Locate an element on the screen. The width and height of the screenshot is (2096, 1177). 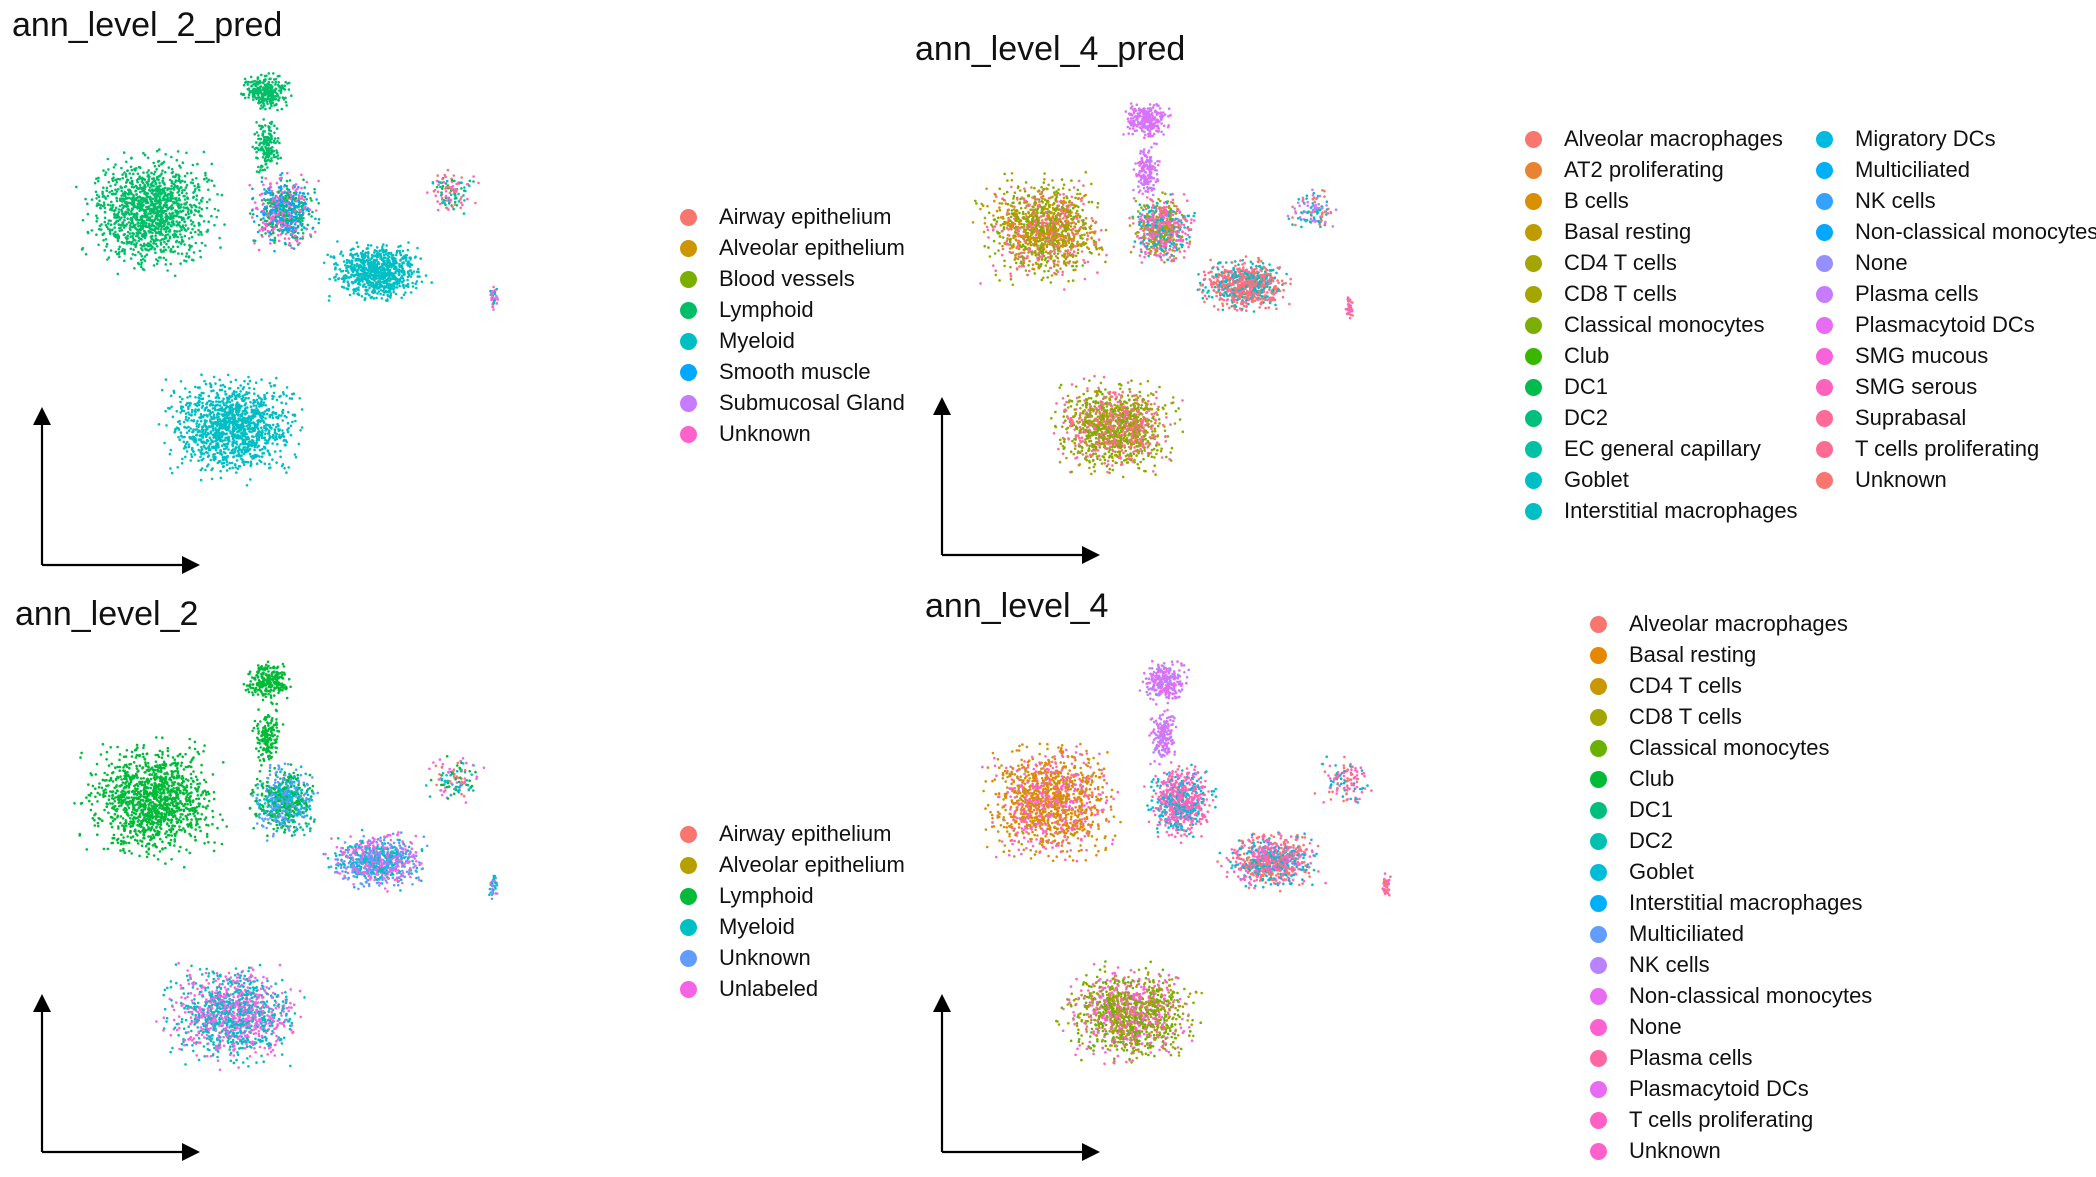
legend-label: Smooth muscle is located at coordinates (795, 371).